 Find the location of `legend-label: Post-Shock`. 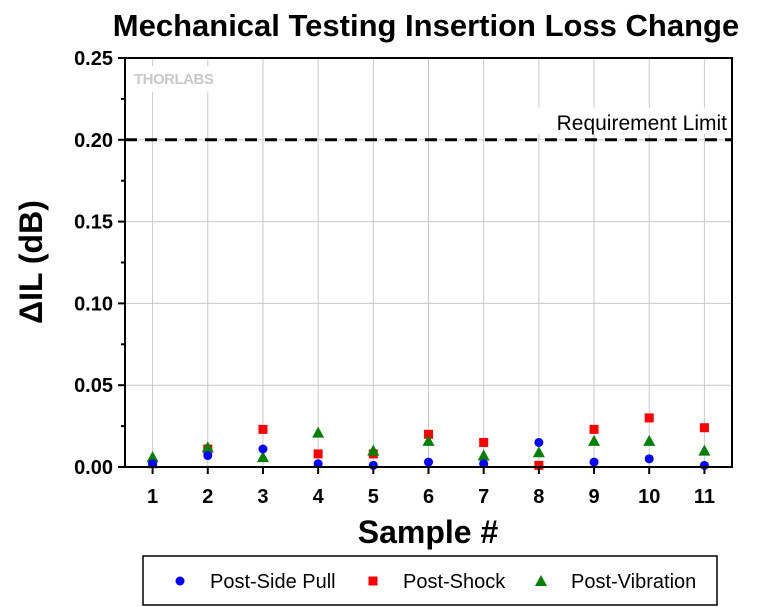

legend-label: Post-Shock is located at coordinates (454, 582).